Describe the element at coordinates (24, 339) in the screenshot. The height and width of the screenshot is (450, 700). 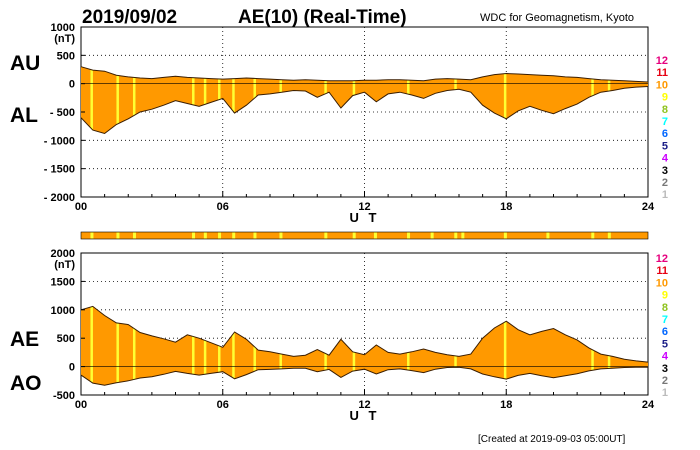
I see `ae-label: AE` at that location.